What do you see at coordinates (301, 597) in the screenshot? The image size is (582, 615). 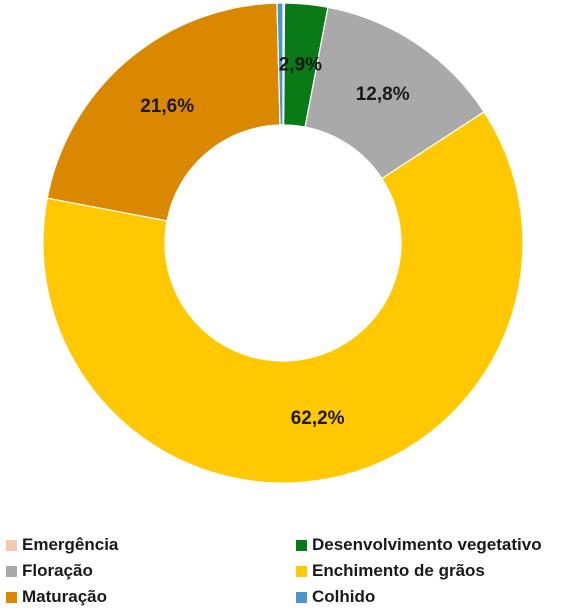 I see `legend-swatch-colhido` at bounding box center [301, 597].